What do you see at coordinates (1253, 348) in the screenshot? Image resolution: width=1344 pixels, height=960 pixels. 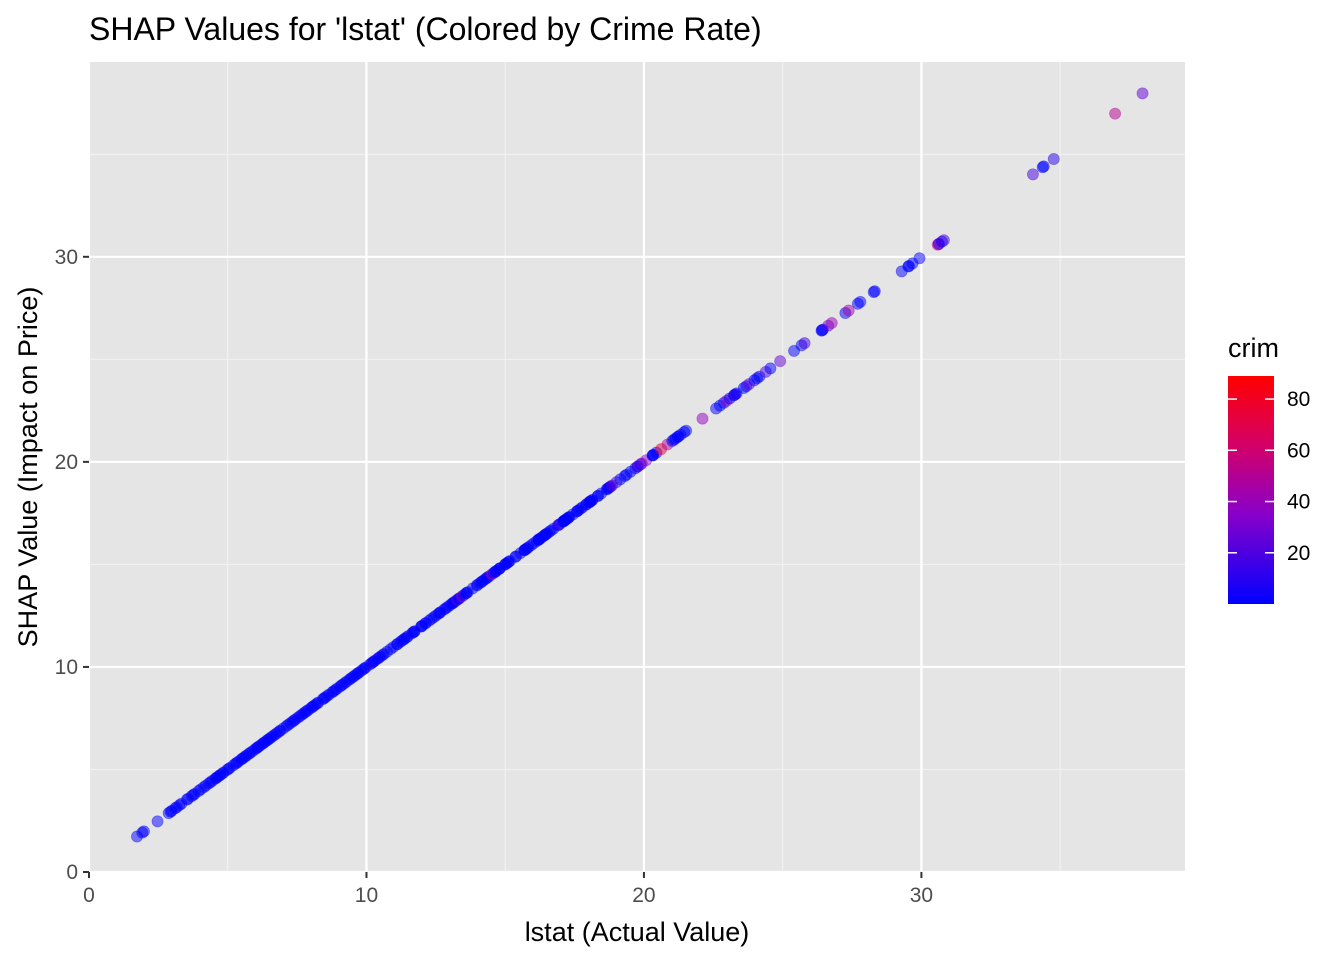 I see `legend-title: crim` at bounding box center [1253, 348].